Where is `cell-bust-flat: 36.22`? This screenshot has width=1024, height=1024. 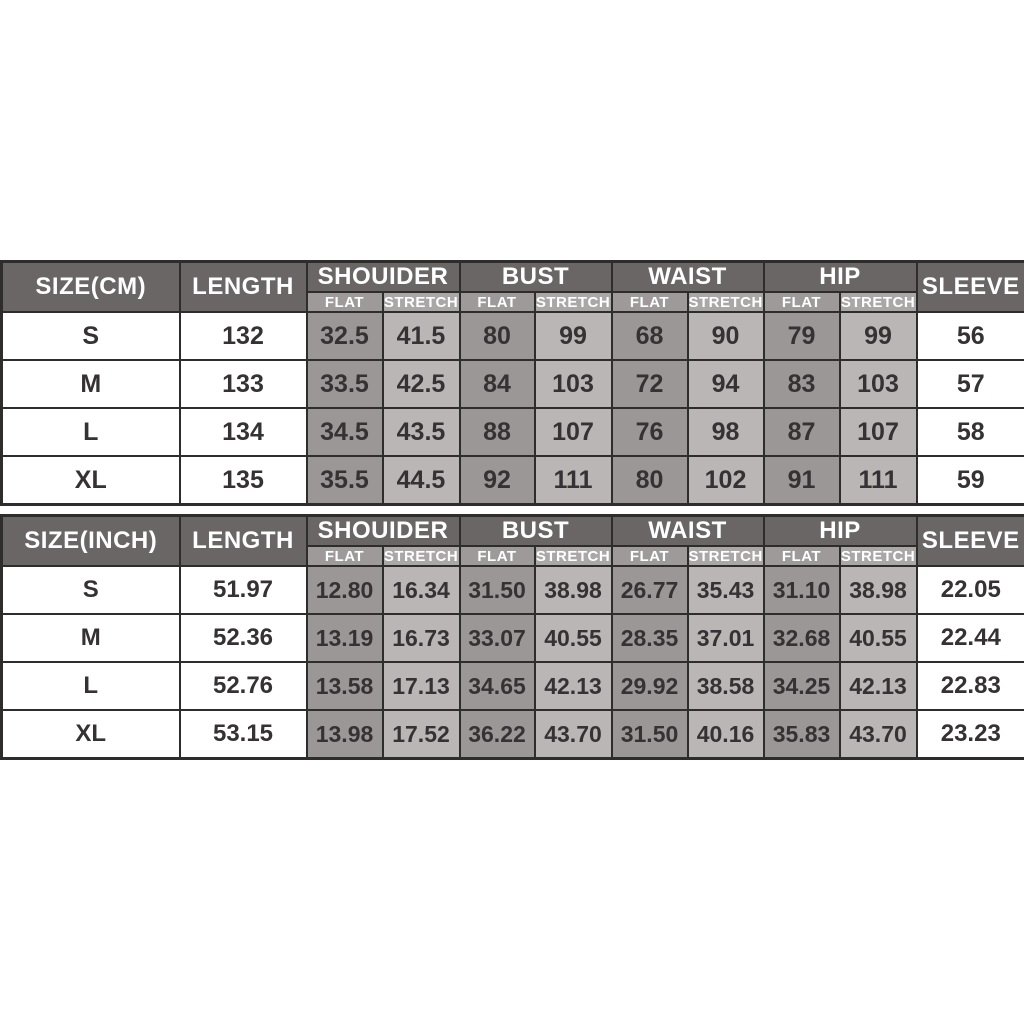
cell-bust-flat: 36.22 is located at coordinates (497, 734).